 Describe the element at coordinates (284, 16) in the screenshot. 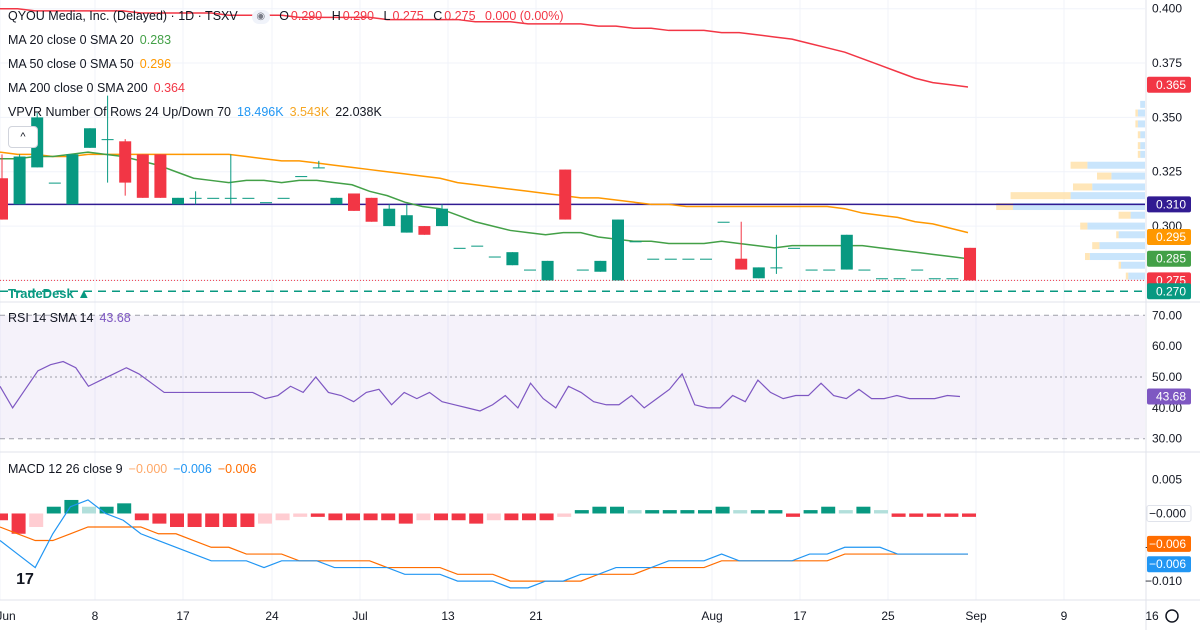

I see `open-label: O` at that location.